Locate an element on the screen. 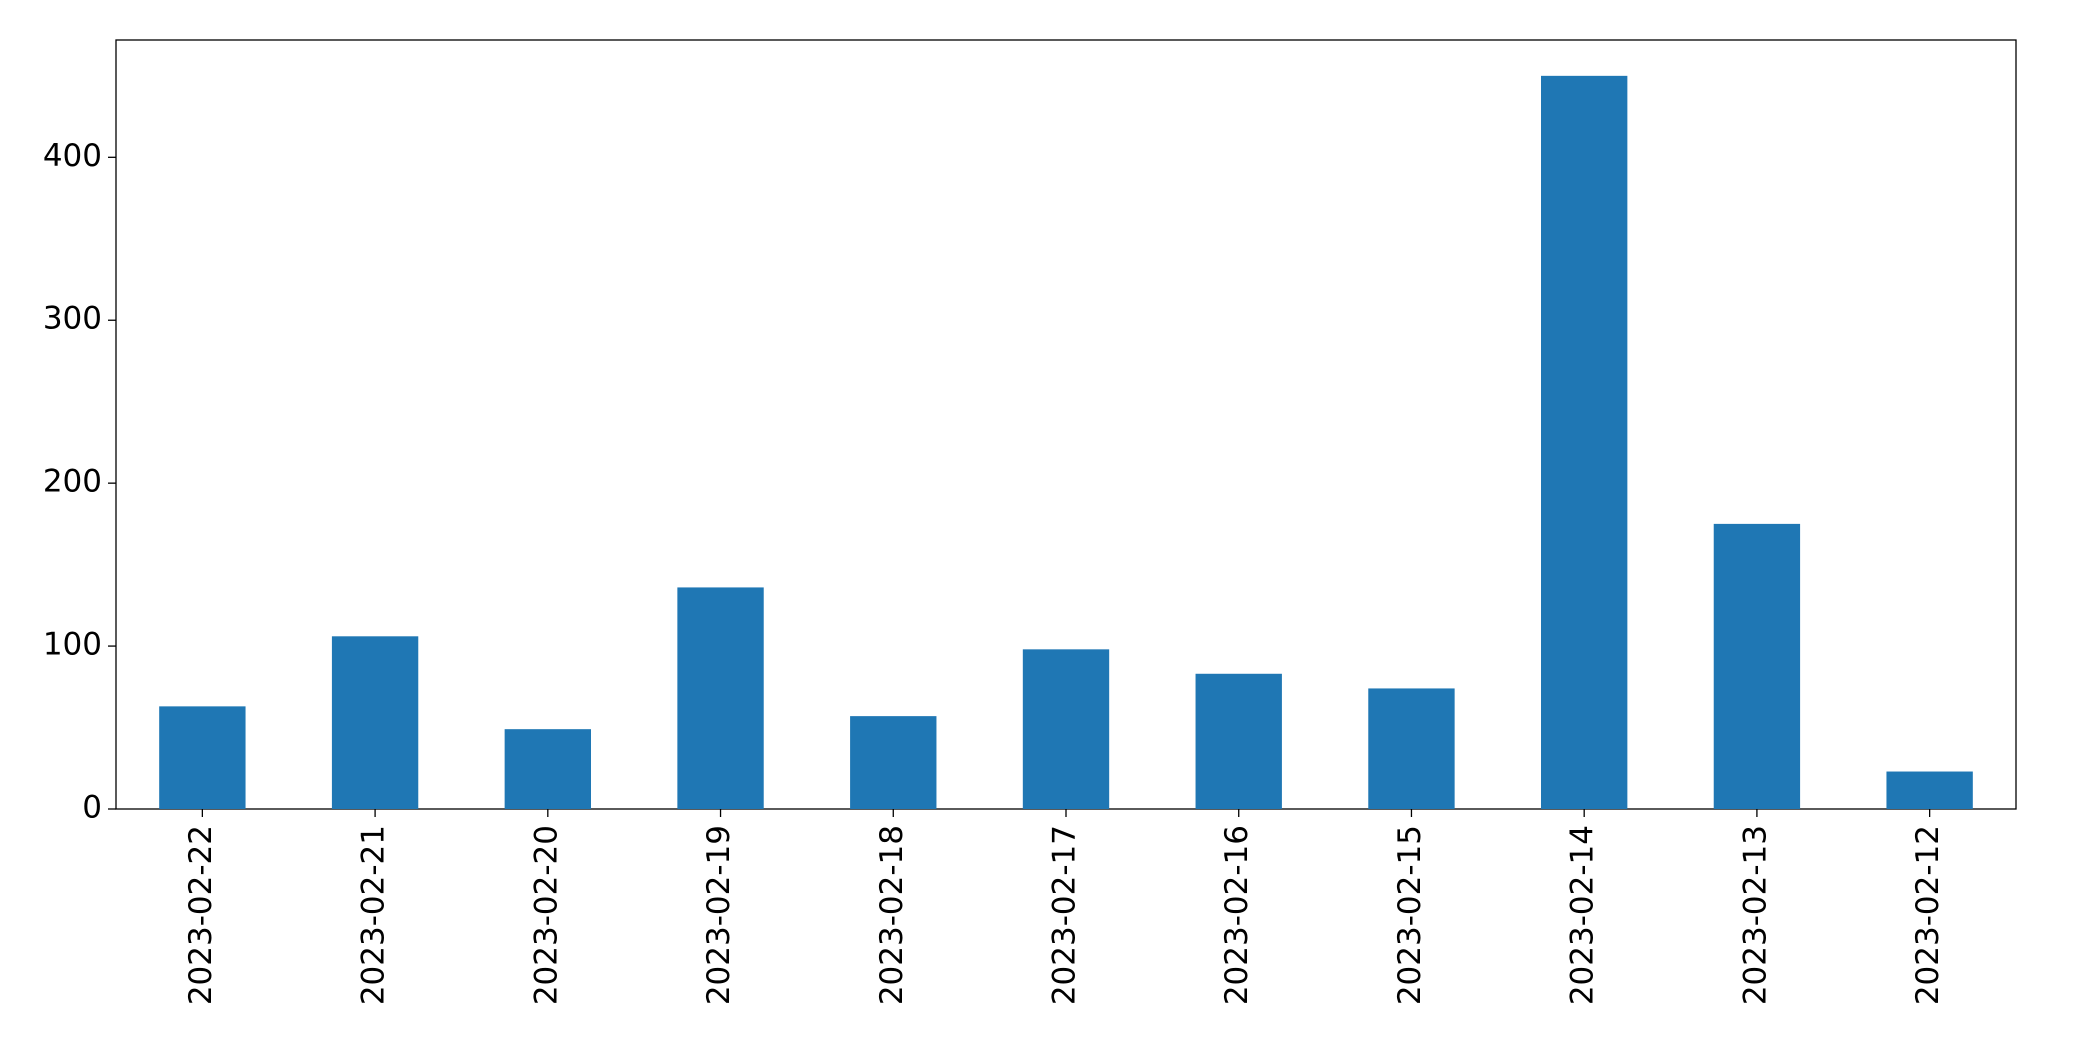 Image resolution: width=2093 pixels, height=1061 pixels. x-tick-label: 2023-02-12 is located at coordinates (1928, 915).